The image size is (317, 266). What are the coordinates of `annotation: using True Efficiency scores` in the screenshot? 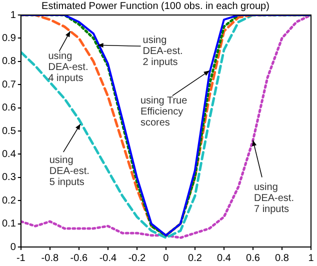 It's located at (164, 111).